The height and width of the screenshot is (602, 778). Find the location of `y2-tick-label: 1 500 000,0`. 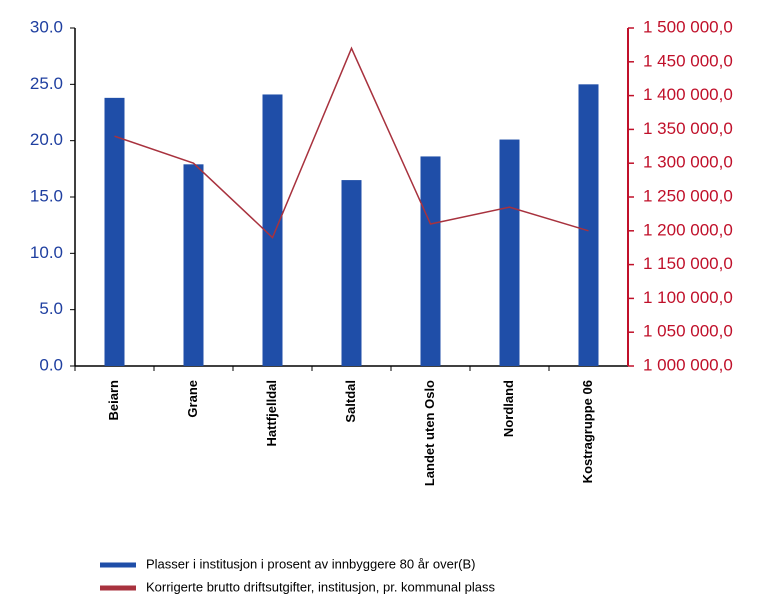

y2-tick-label: 1 500 000,0 is located at coordinates (688, 26).